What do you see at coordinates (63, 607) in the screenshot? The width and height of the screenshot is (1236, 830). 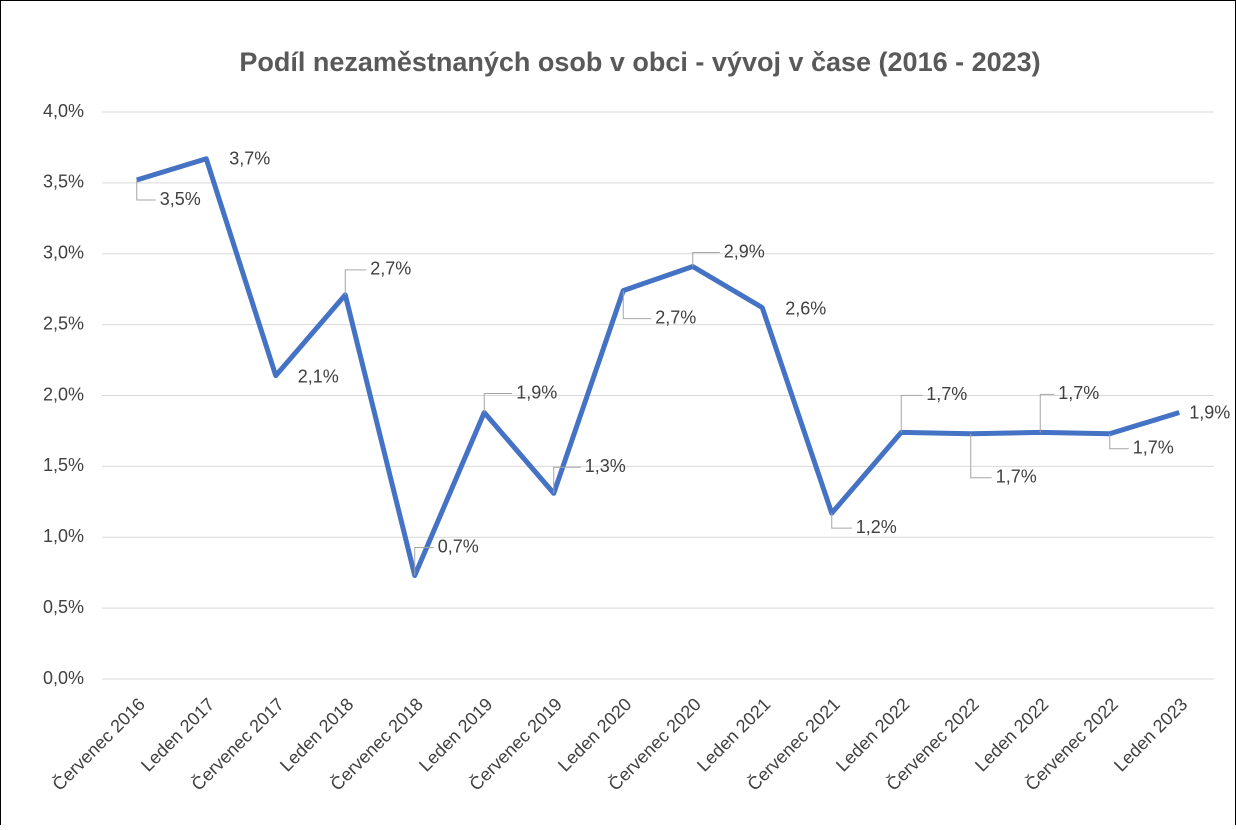 I see `y-tick-label: 0,5%` at bounding box center [63, 607].